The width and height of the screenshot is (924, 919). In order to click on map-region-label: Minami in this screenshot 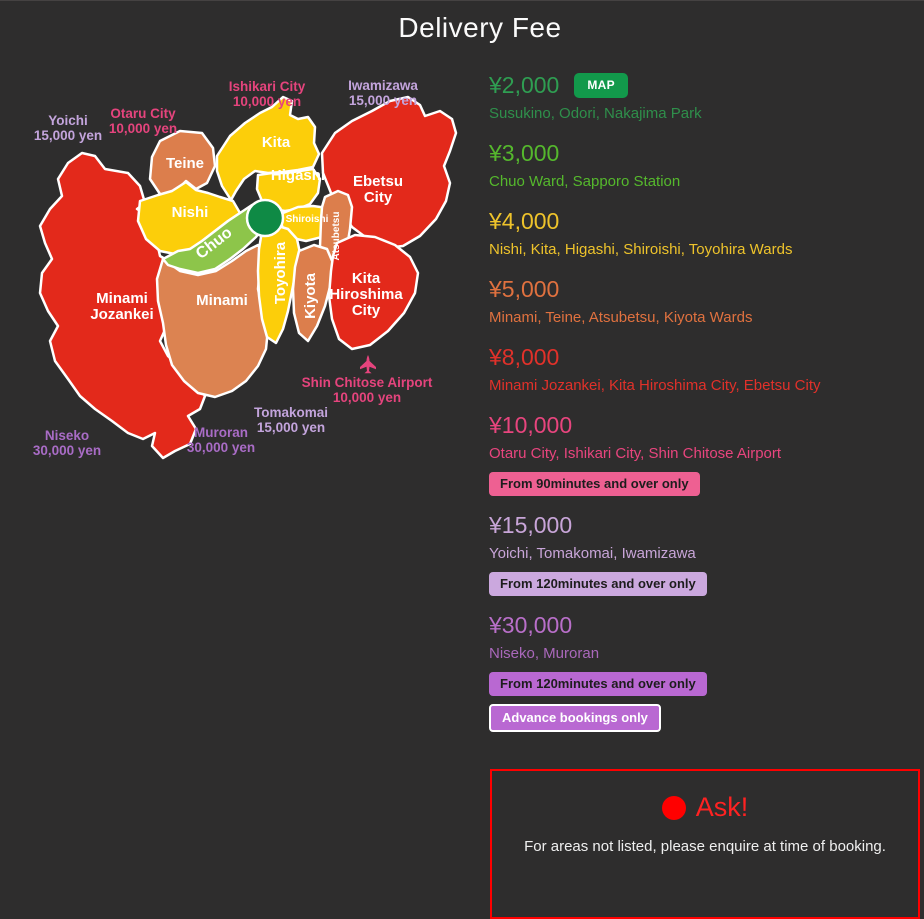, I will do `click(222, 300)`.